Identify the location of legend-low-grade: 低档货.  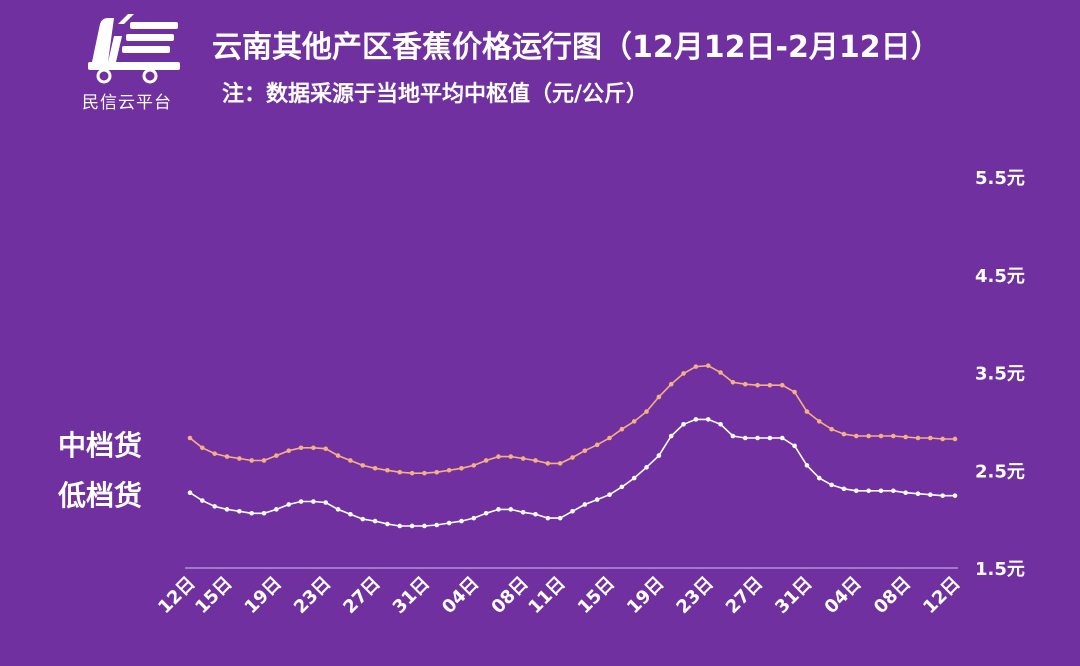
(100, 495).